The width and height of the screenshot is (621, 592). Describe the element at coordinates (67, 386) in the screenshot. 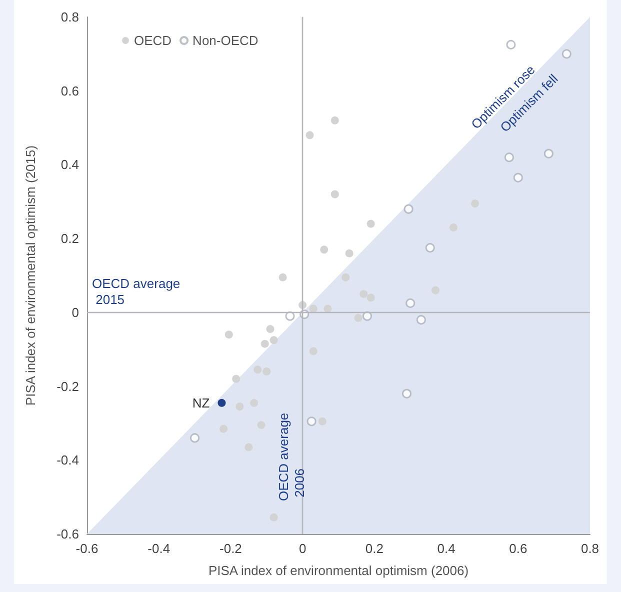

I see `y-tick-label: -0.2` at that location.